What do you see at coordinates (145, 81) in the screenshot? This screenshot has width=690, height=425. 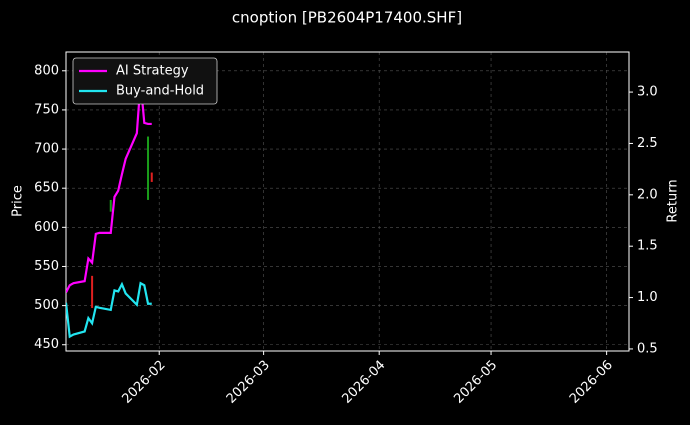 I see `legend-box` at bounding box center [145, 81].